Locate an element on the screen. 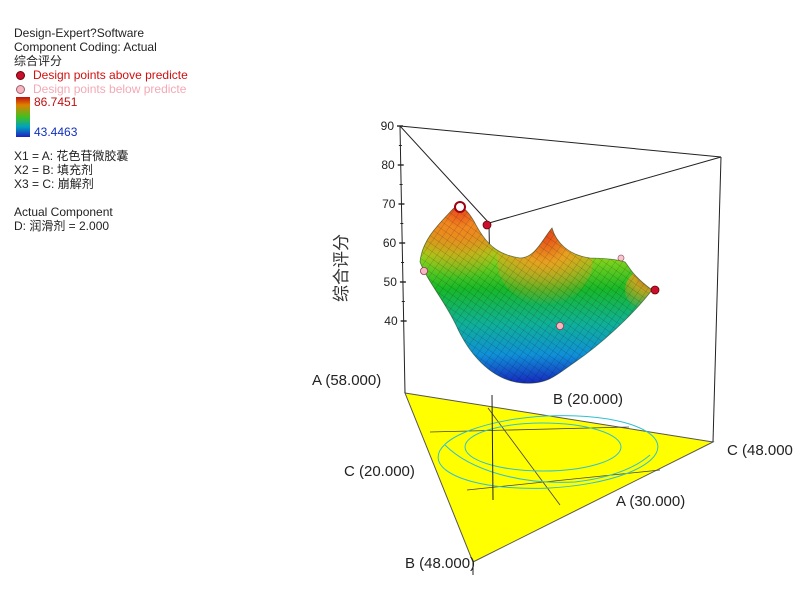 This screenshot has height=600, width=800. actual-component-title: Actual Component is located at coordinates (63, 212).